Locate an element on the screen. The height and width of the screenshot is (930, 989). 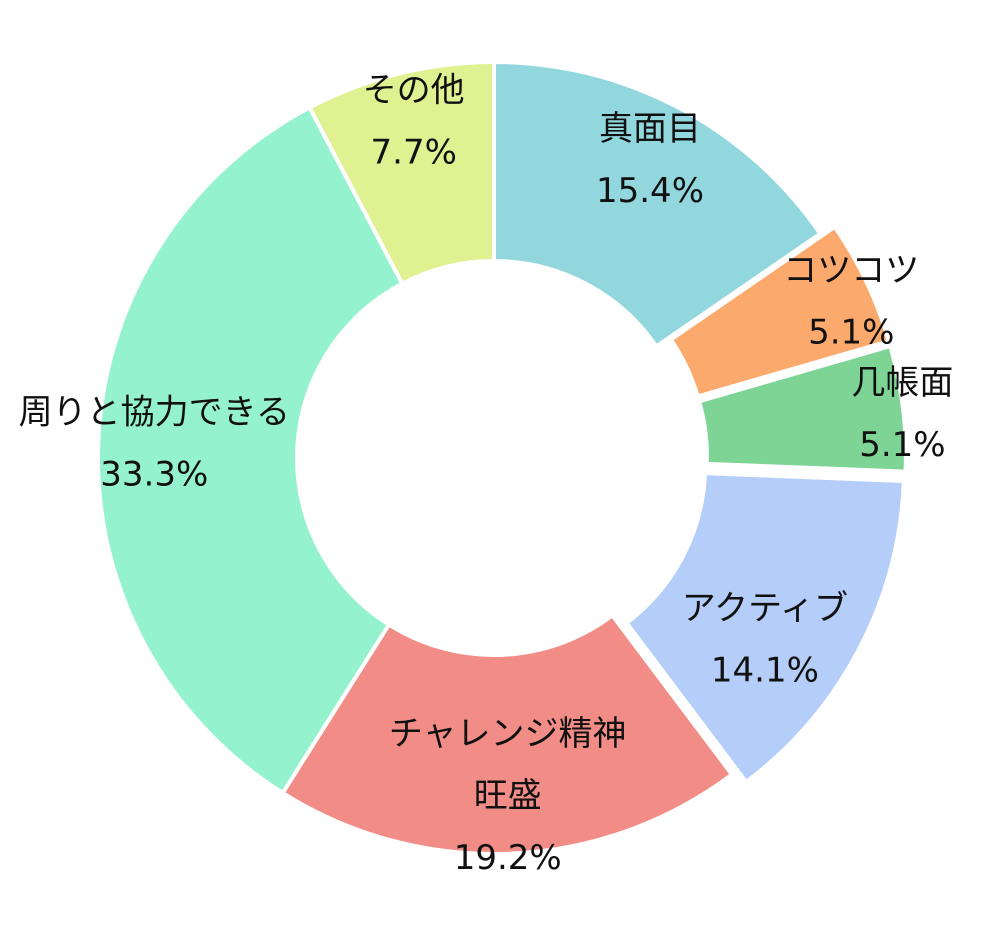
slice-4-category-label-0: チャレンジ精神 is located at coordinates (508, 734).